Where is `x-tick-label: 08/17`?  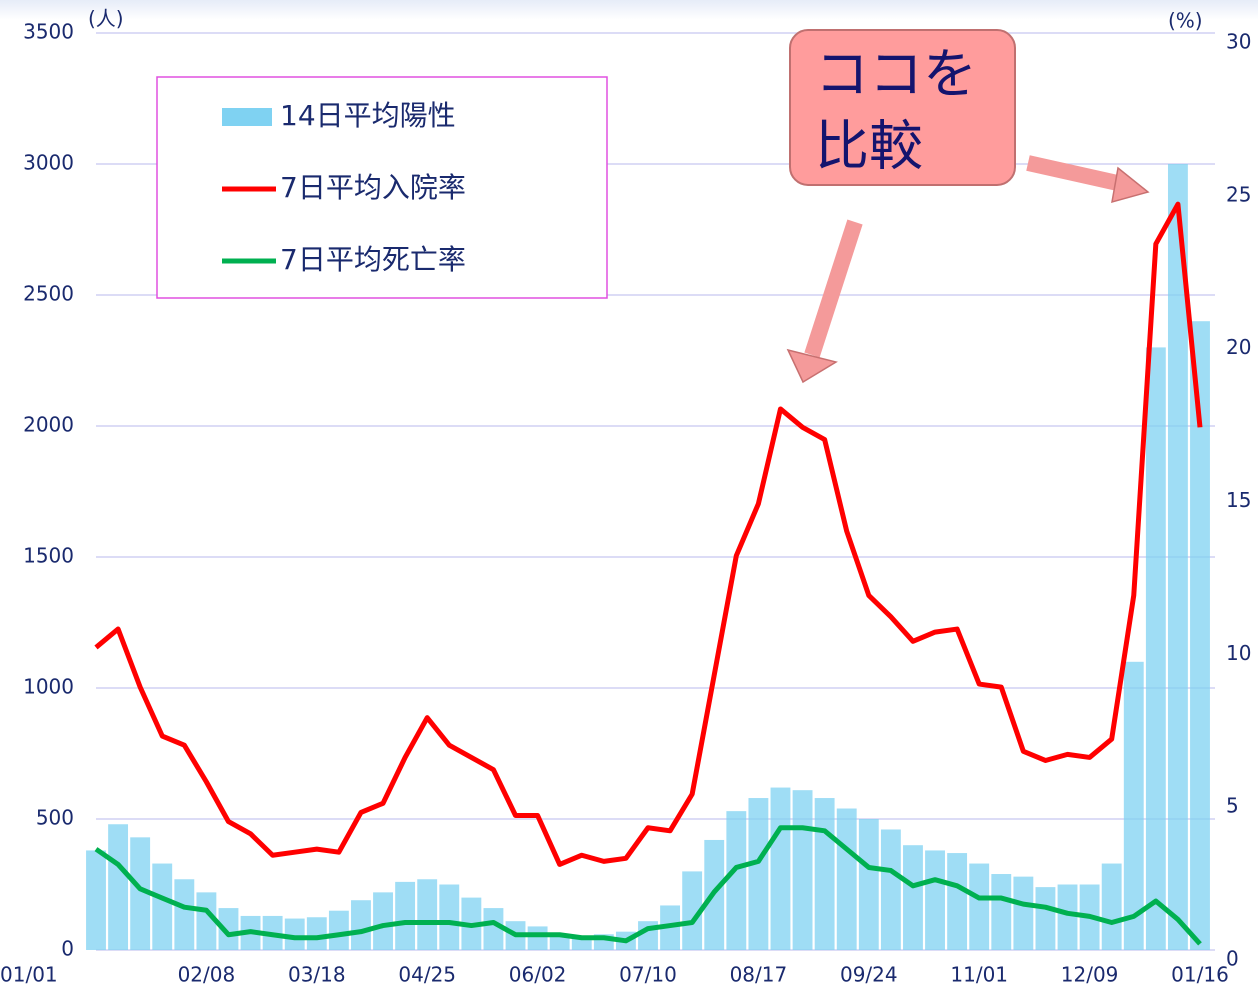 x-tick-label: 08/17 is located at coordinates (759, 975).